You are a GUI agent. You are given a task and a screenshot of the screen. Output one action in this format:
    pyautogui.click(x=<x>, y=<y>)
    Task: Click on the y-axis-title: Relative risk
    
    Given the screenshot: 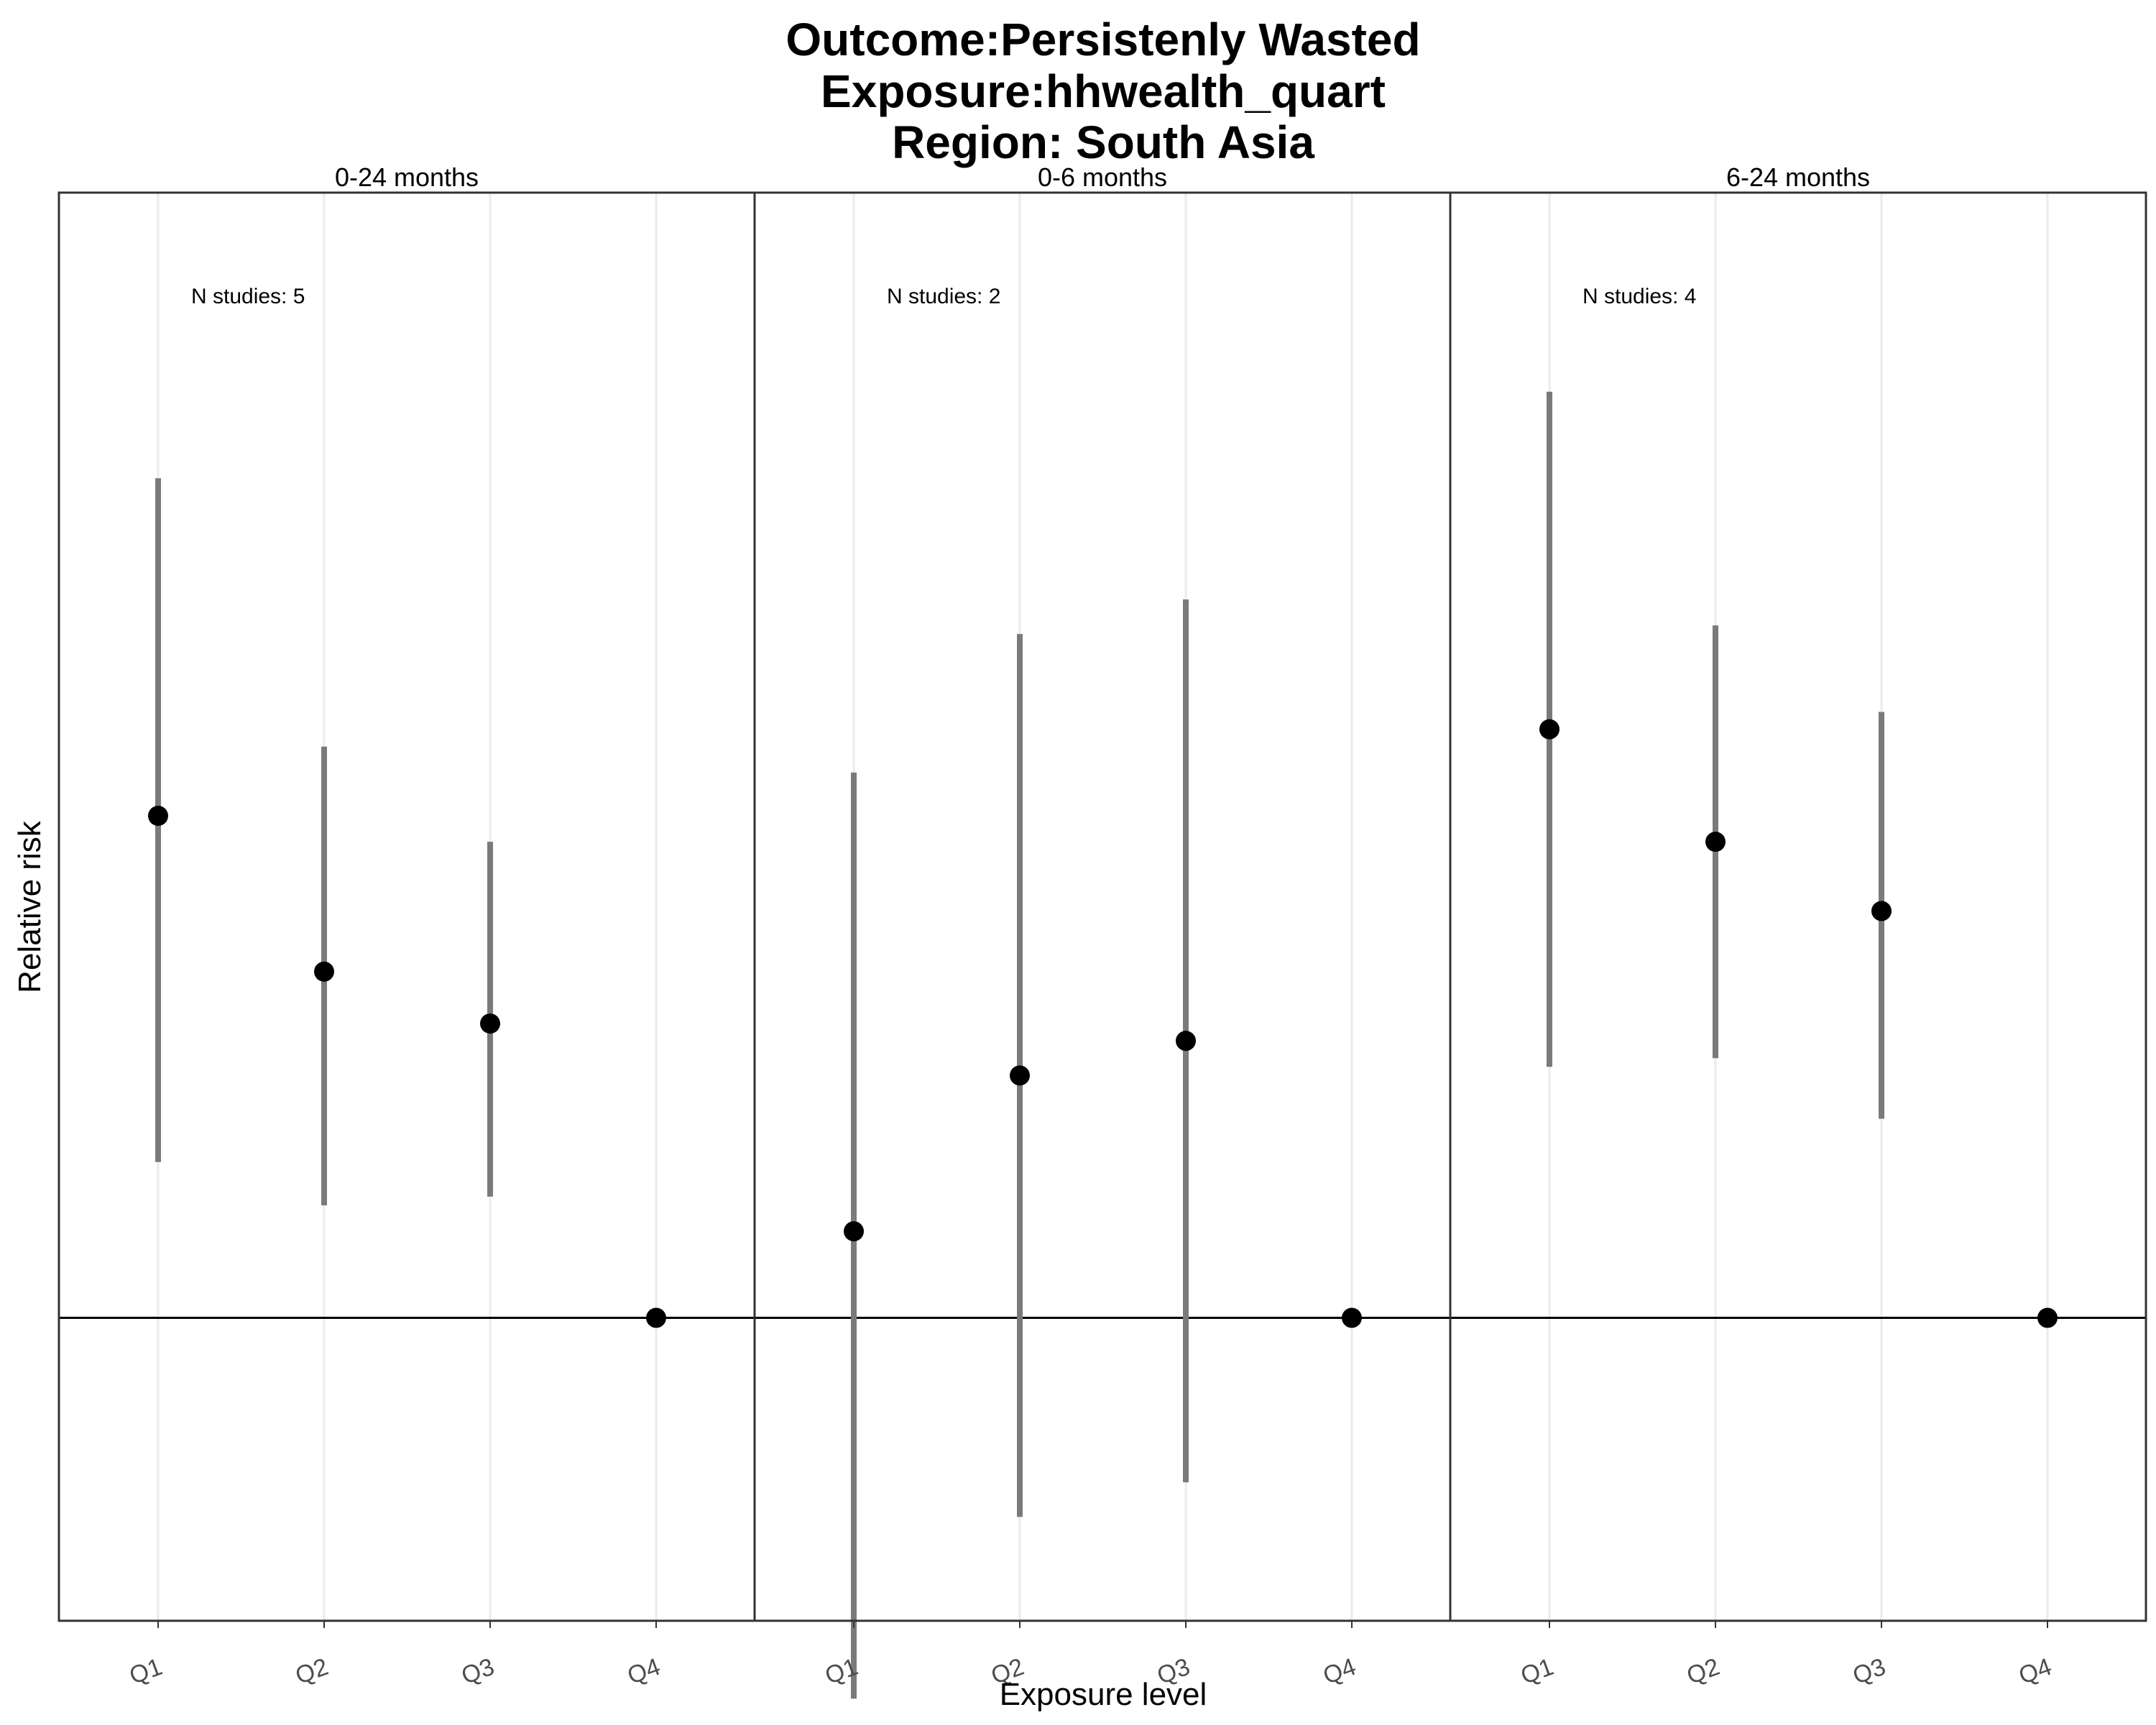 What is the action you would take?
    pyautogui.click(x=30, y=906)
    